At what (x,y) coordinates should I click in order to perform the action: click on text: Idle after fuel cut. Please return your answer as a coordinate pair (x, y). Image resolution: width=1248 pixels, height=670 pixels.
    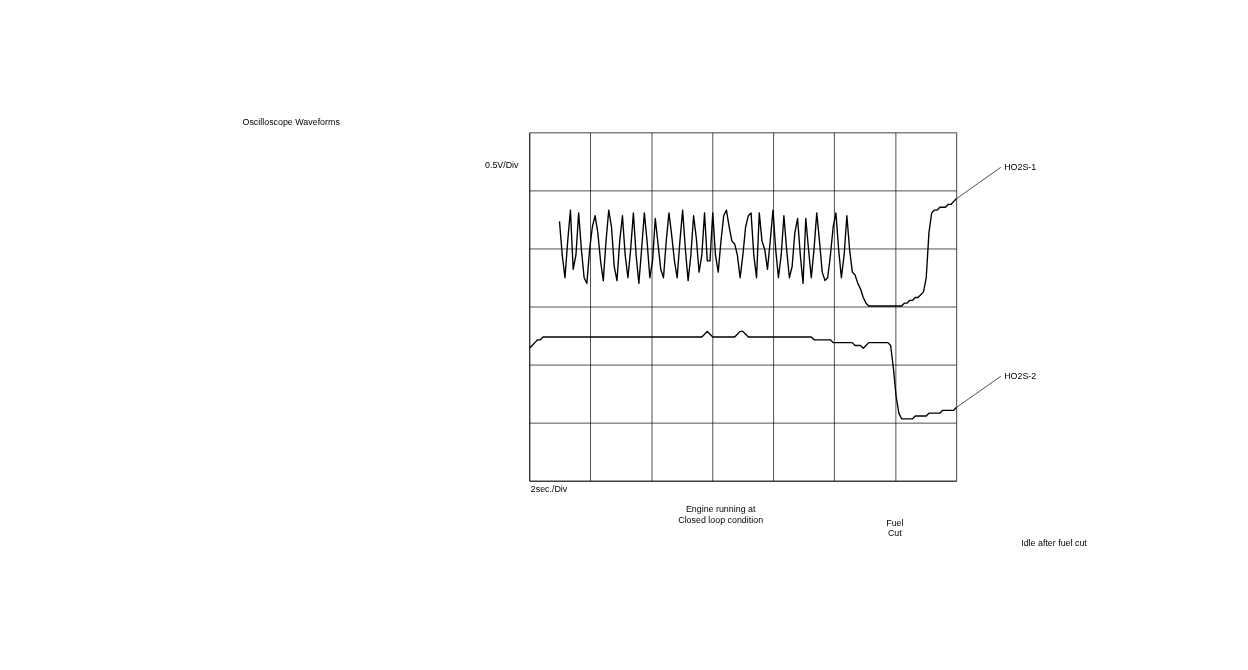
    Looking at the image, I should click on (1054, 543).